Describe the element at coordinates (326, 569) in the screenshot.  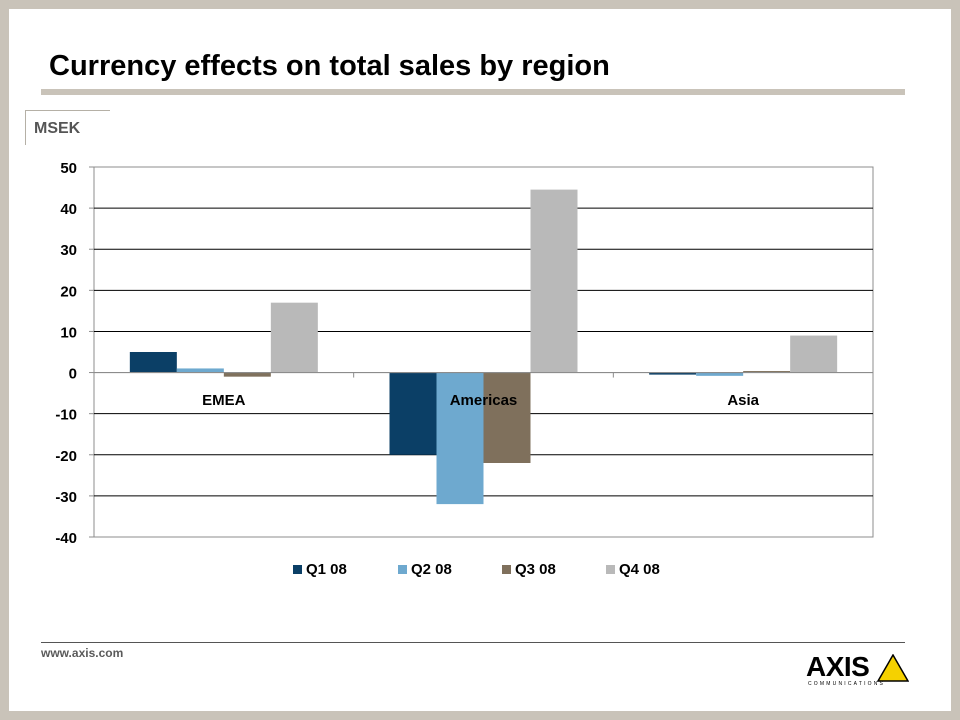
I see `legend-label: Q1 08` at that location.